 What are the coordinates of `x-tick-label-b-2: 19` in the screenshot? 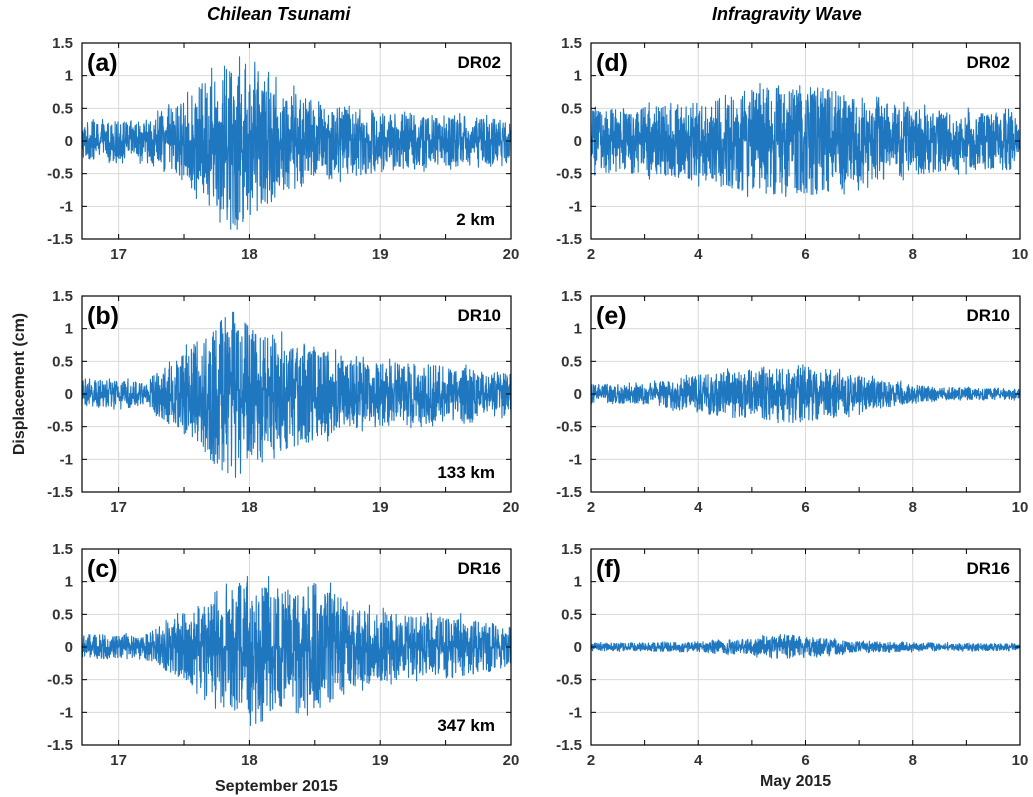 It's located at (380, 507).